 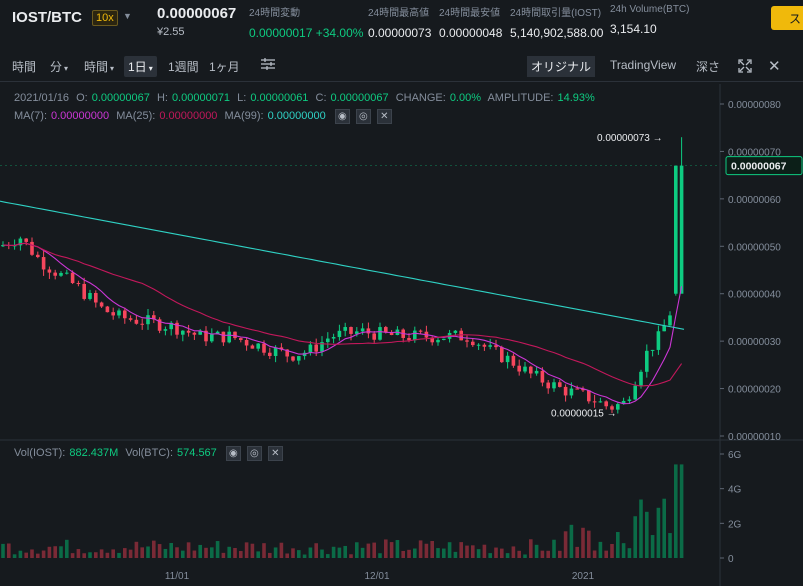 I want to click on time-tick-label: 12/01, so click(x=376, y=576).